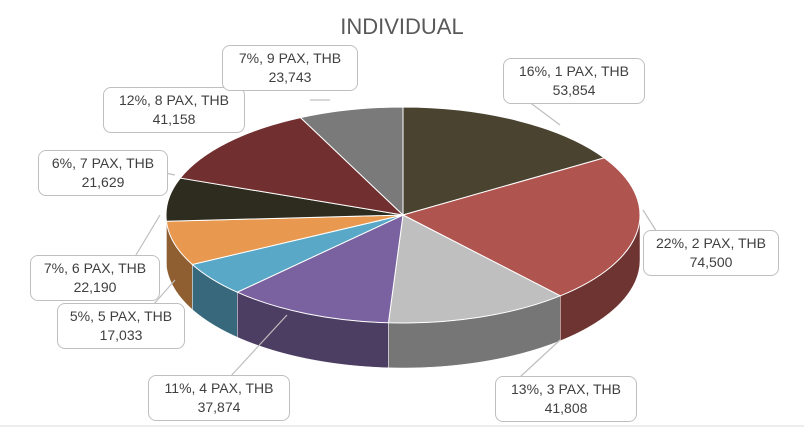 This screenshot has height=432, width=804. I want to click on data-label-value: 23,743, so click(290, 77).